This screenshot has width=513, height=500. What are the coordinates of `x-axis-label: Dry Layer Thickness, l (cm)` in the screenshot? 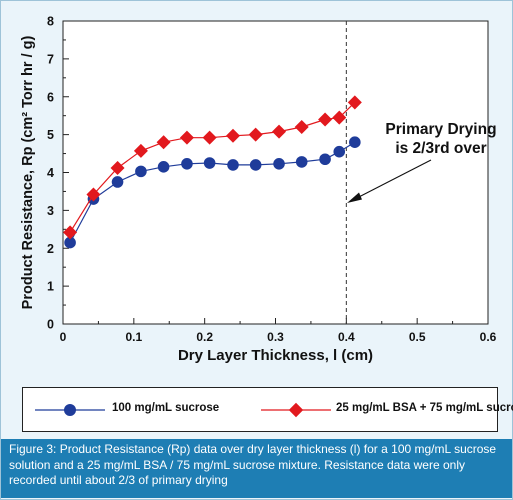 It's located at (275, 355).